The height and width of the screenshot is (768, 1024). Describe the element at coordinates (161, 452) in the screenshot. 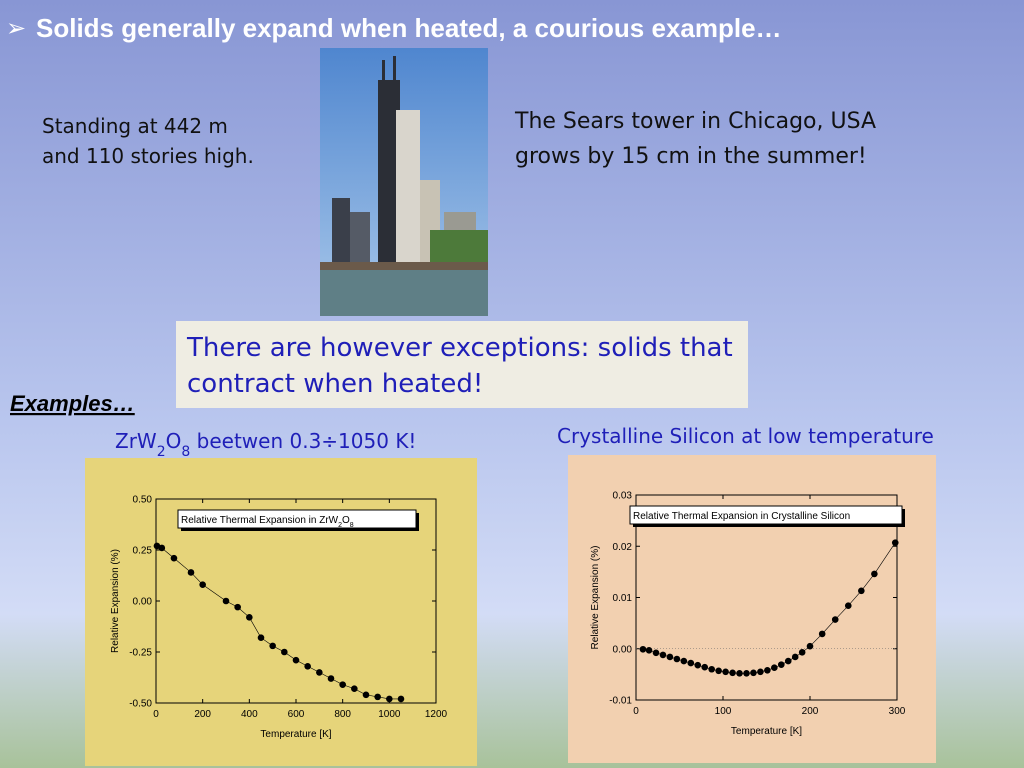

I see `chart-caption-part: 2` at that location.